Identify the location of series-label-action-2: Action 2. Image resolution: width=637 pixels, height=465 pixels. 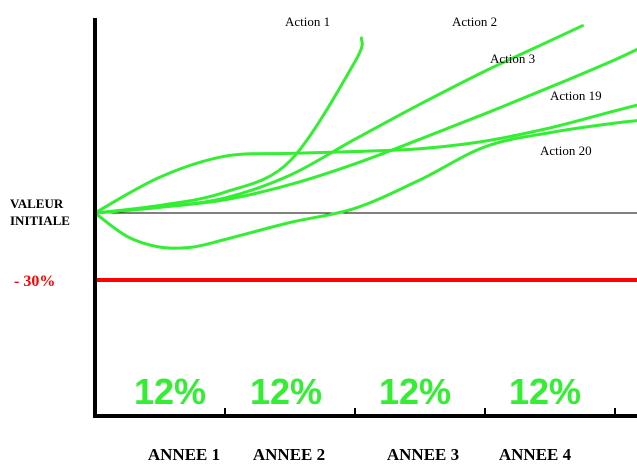
(474, 21).